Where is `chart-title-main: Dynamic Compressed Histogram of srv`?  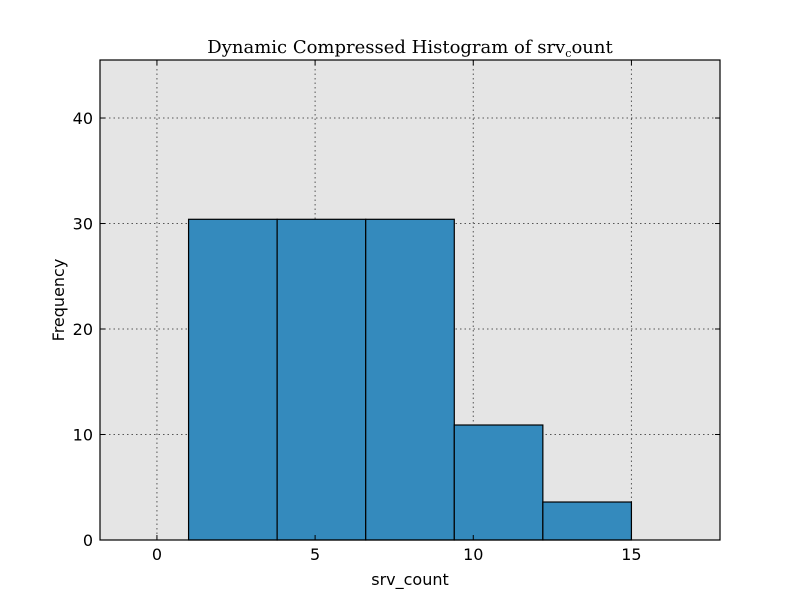
chart-title-main: Dynamic Compressed Histogram of srv is located at coordinates (386, 47).